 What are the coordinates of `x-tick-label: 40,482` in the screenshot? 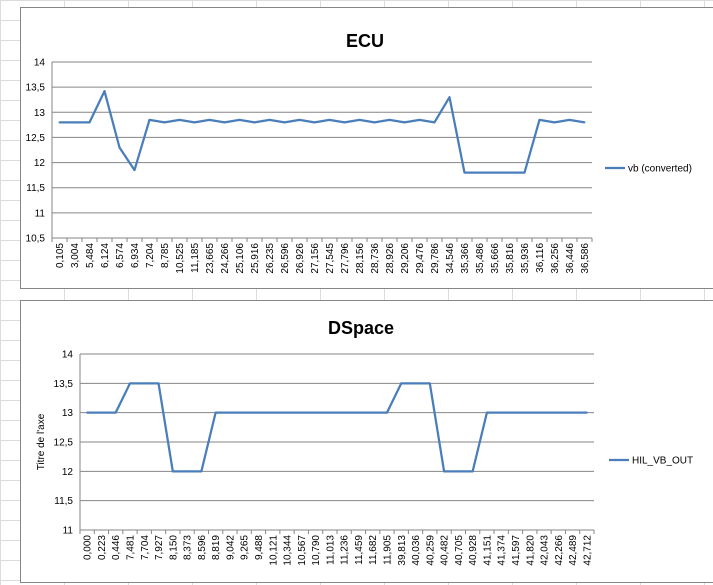 It's located at (445, 550).